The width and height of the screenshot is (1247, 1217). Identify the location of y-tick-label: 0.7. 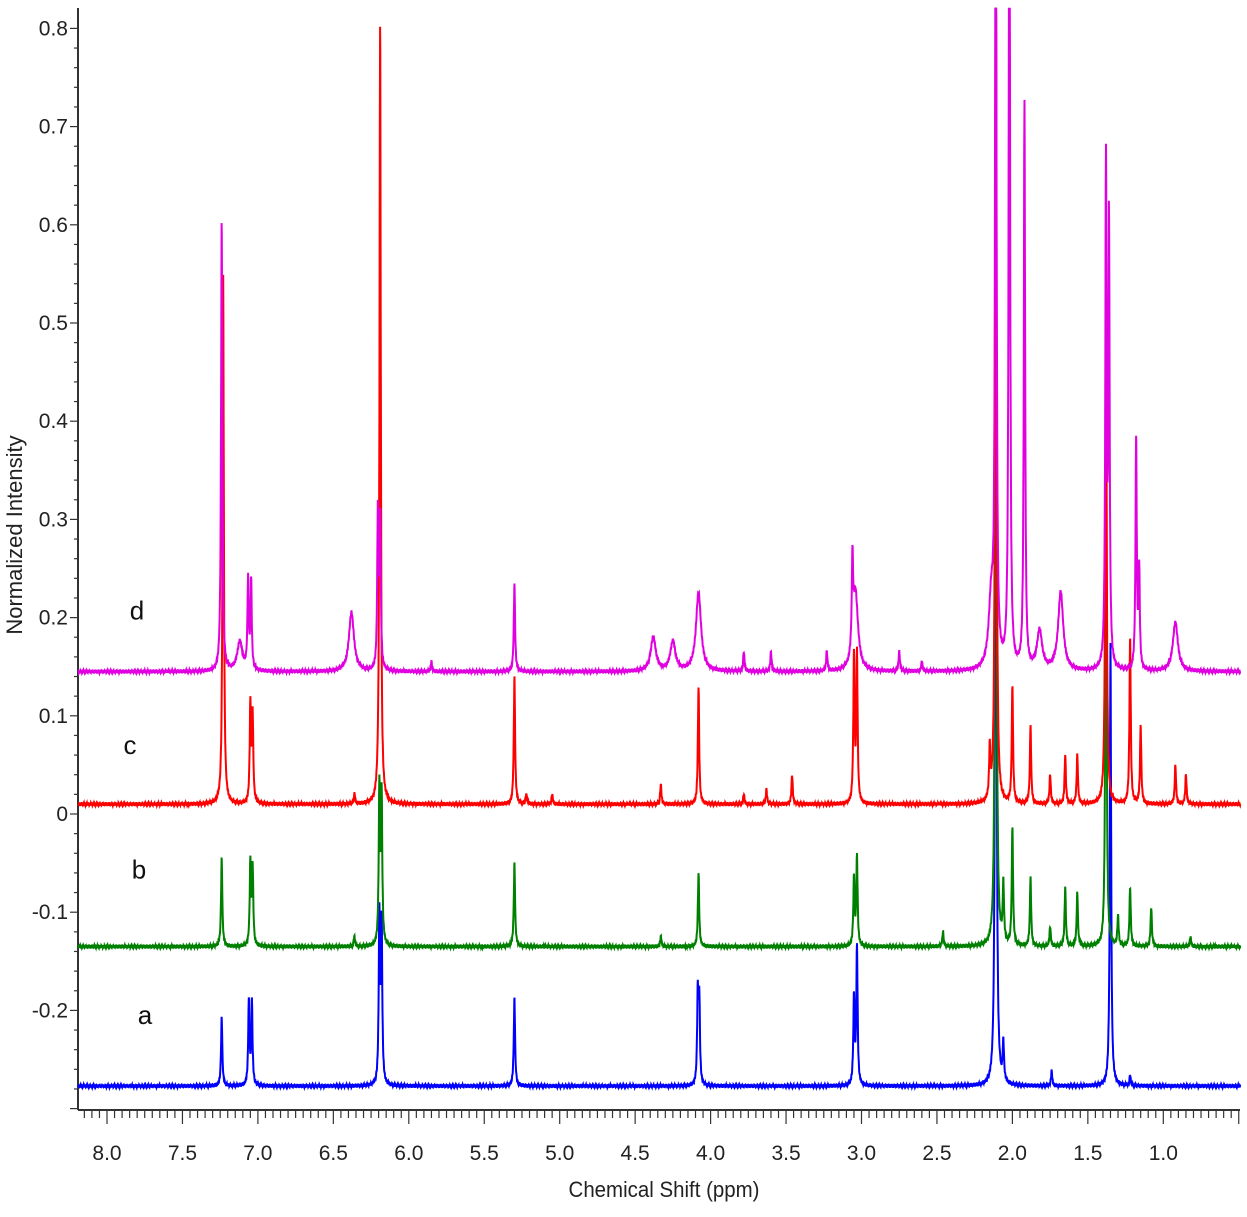
(53, 127).